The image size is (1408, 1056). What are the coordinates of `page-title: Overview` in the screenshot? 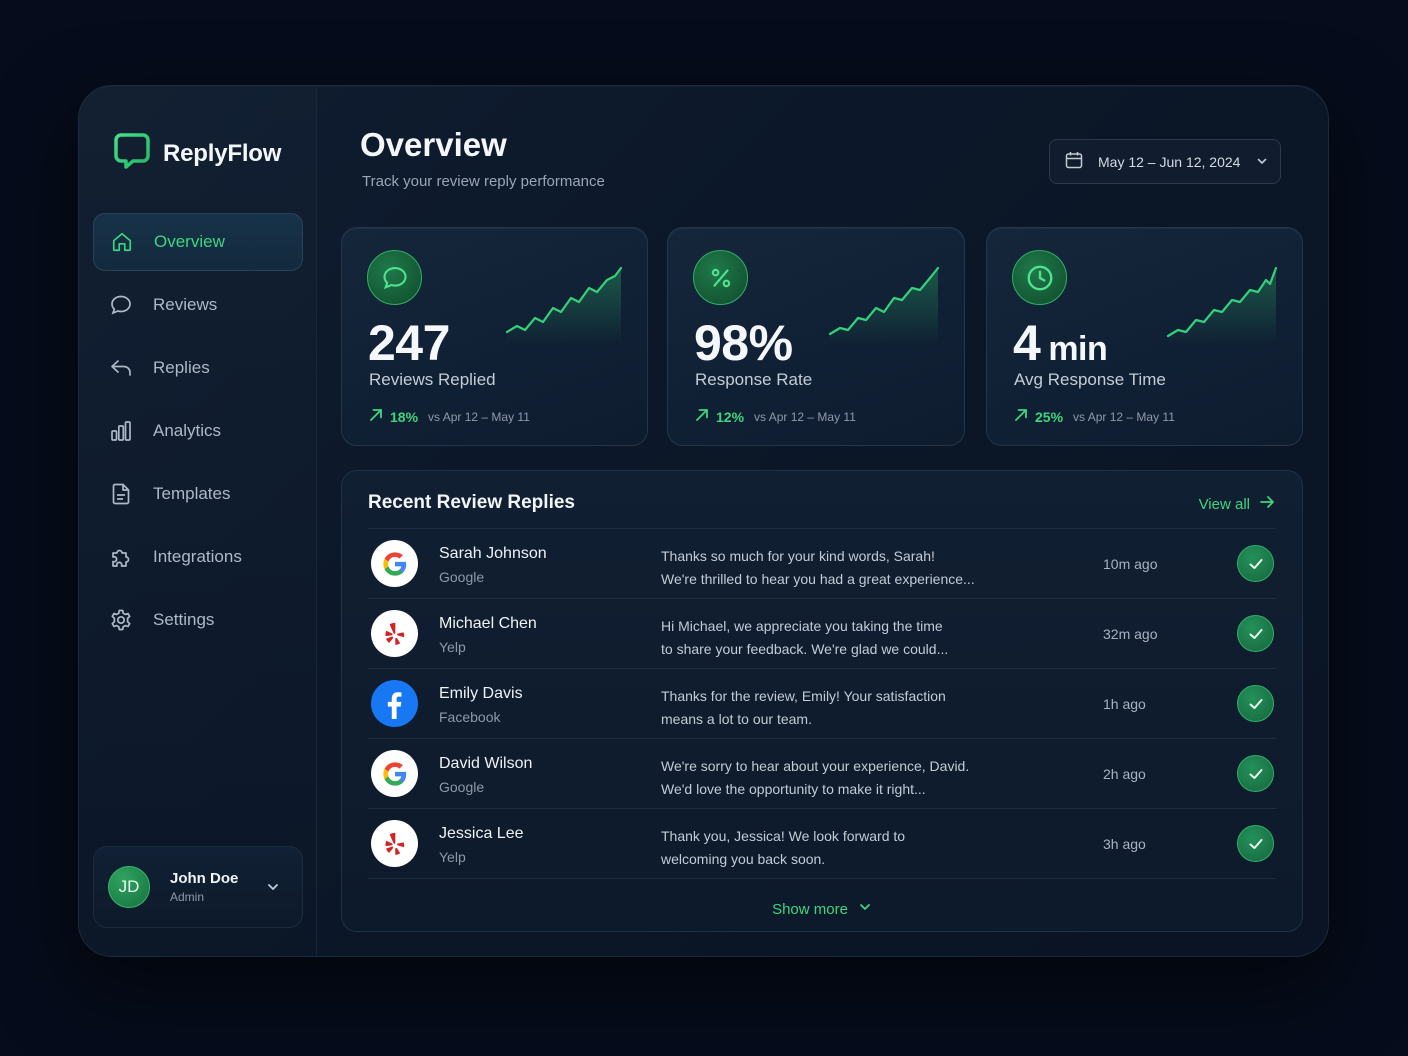 It's located at (433, 144).